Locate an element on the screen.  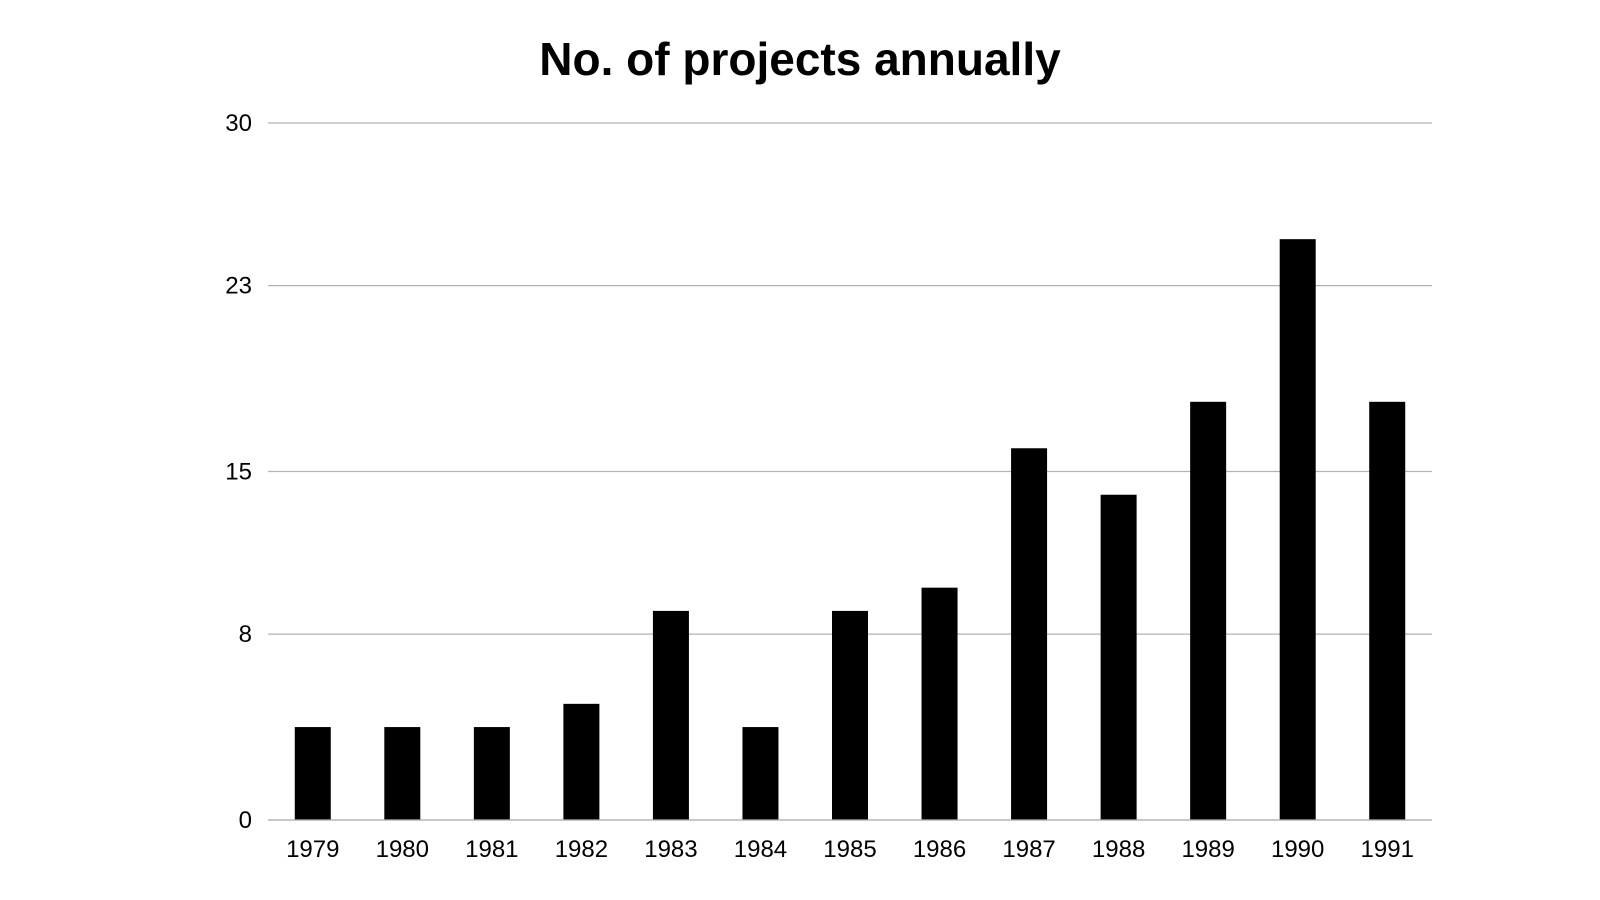
bar-1981 is located at coordinates (491, 773).